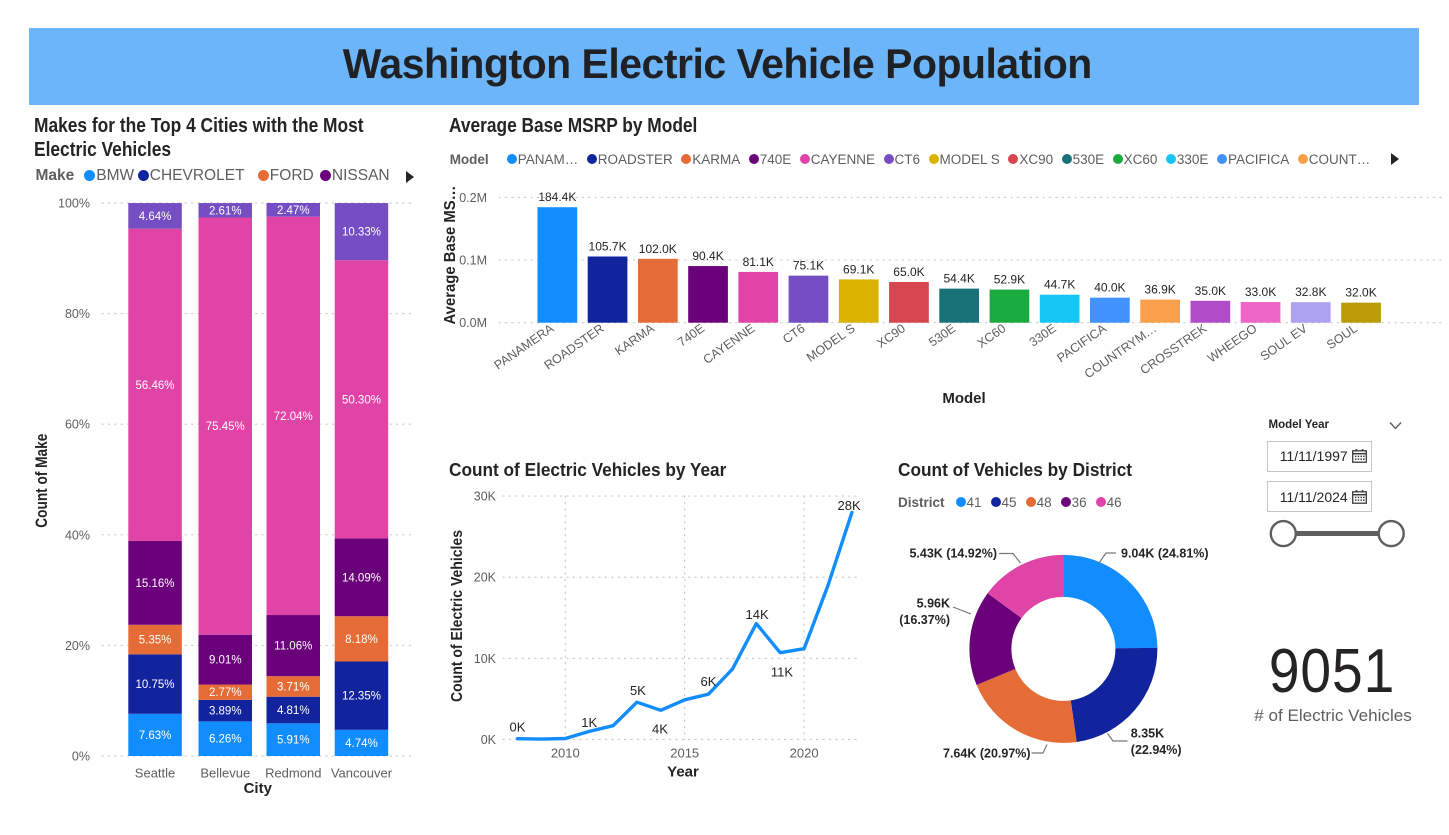 The image size is (1449, 835). I want to click on svg-text: 5.35%, so click(155, 641).